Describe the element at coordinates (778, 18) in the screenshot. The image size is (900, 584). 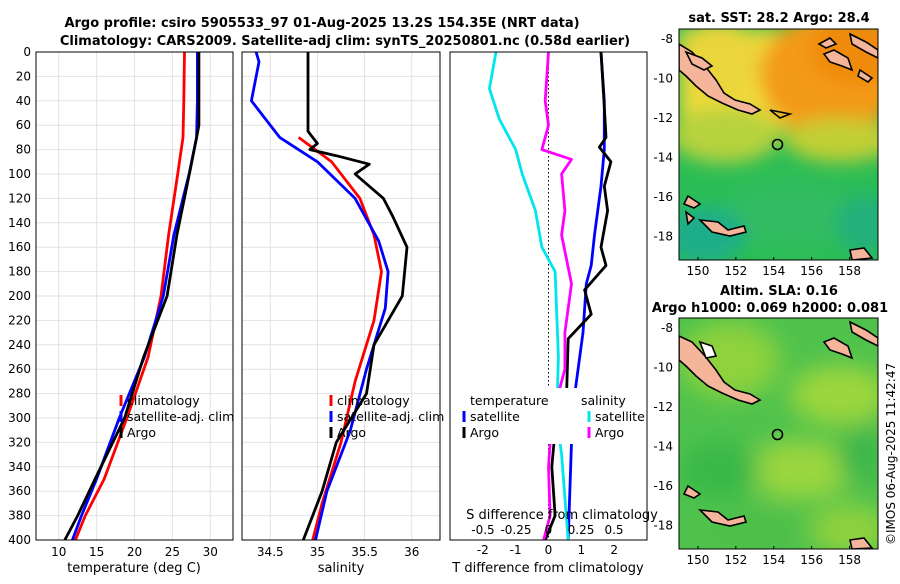
I see `sst-map-title: sat. SST: 28.2 Argo: 28.4` at that location.